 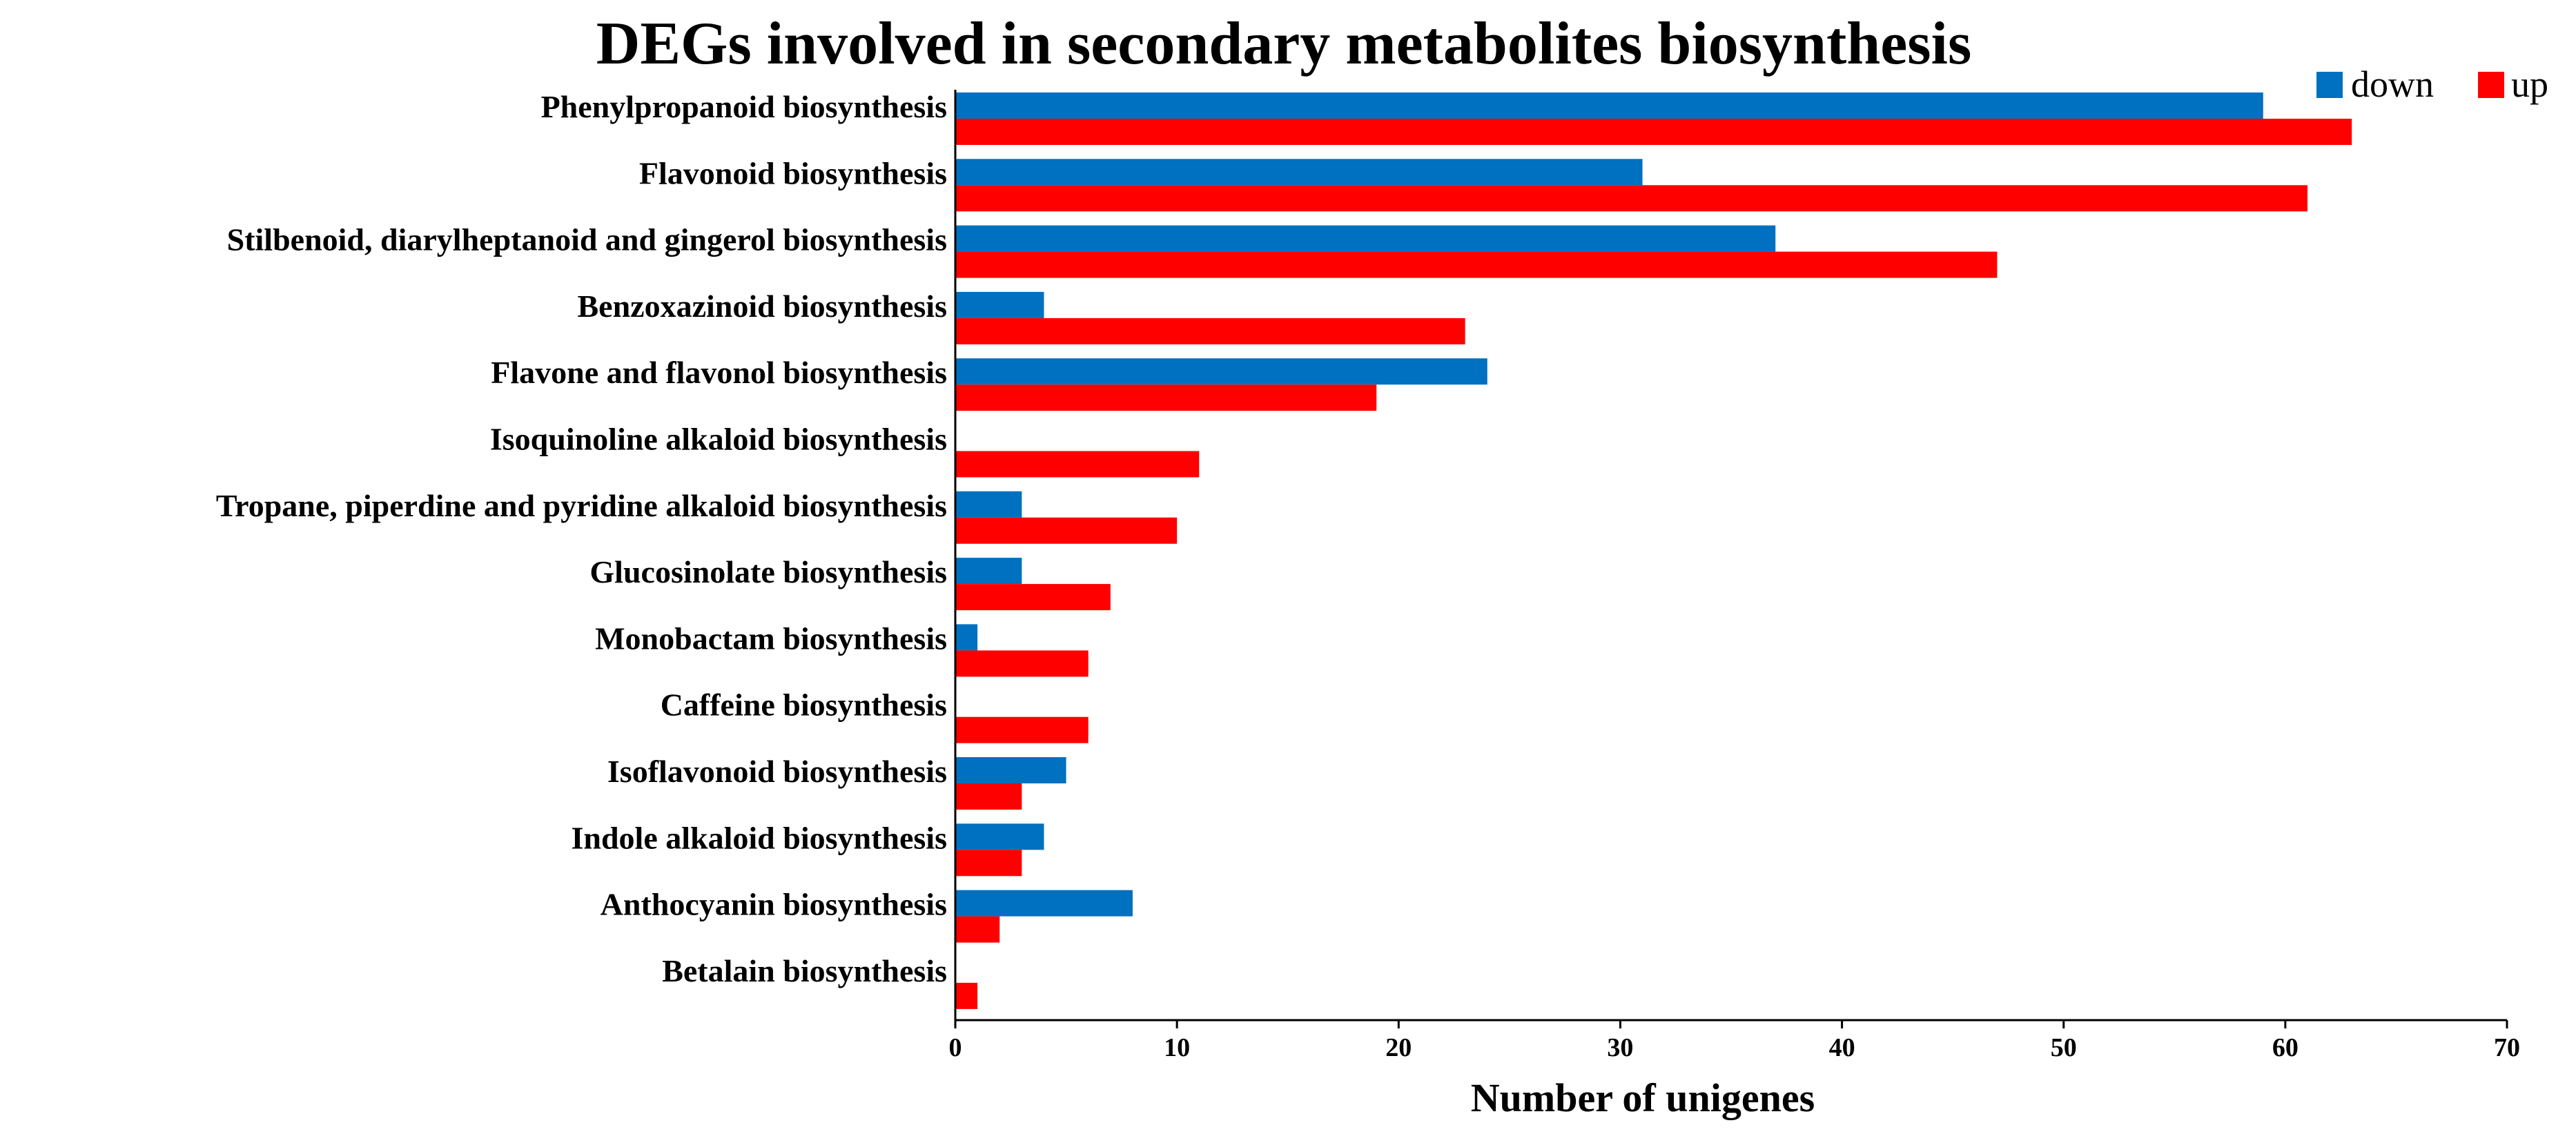 What do you see at coordinates (2392, 84) in the screenshot?
I see `legend-label-down: down` at bounding box center [2392, 84].